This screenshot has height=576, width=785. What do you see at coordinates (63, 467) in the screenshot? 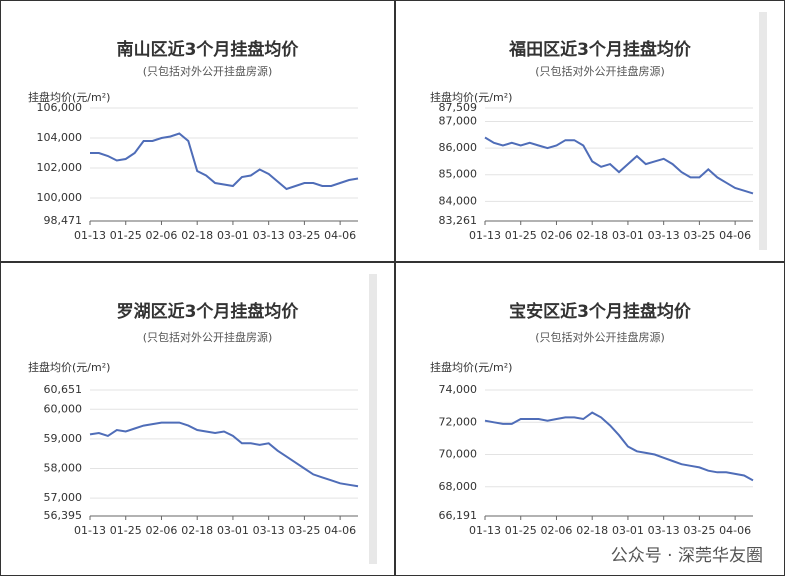
I see `y-tick-label: 58,000` at bounding box center [63, 467].